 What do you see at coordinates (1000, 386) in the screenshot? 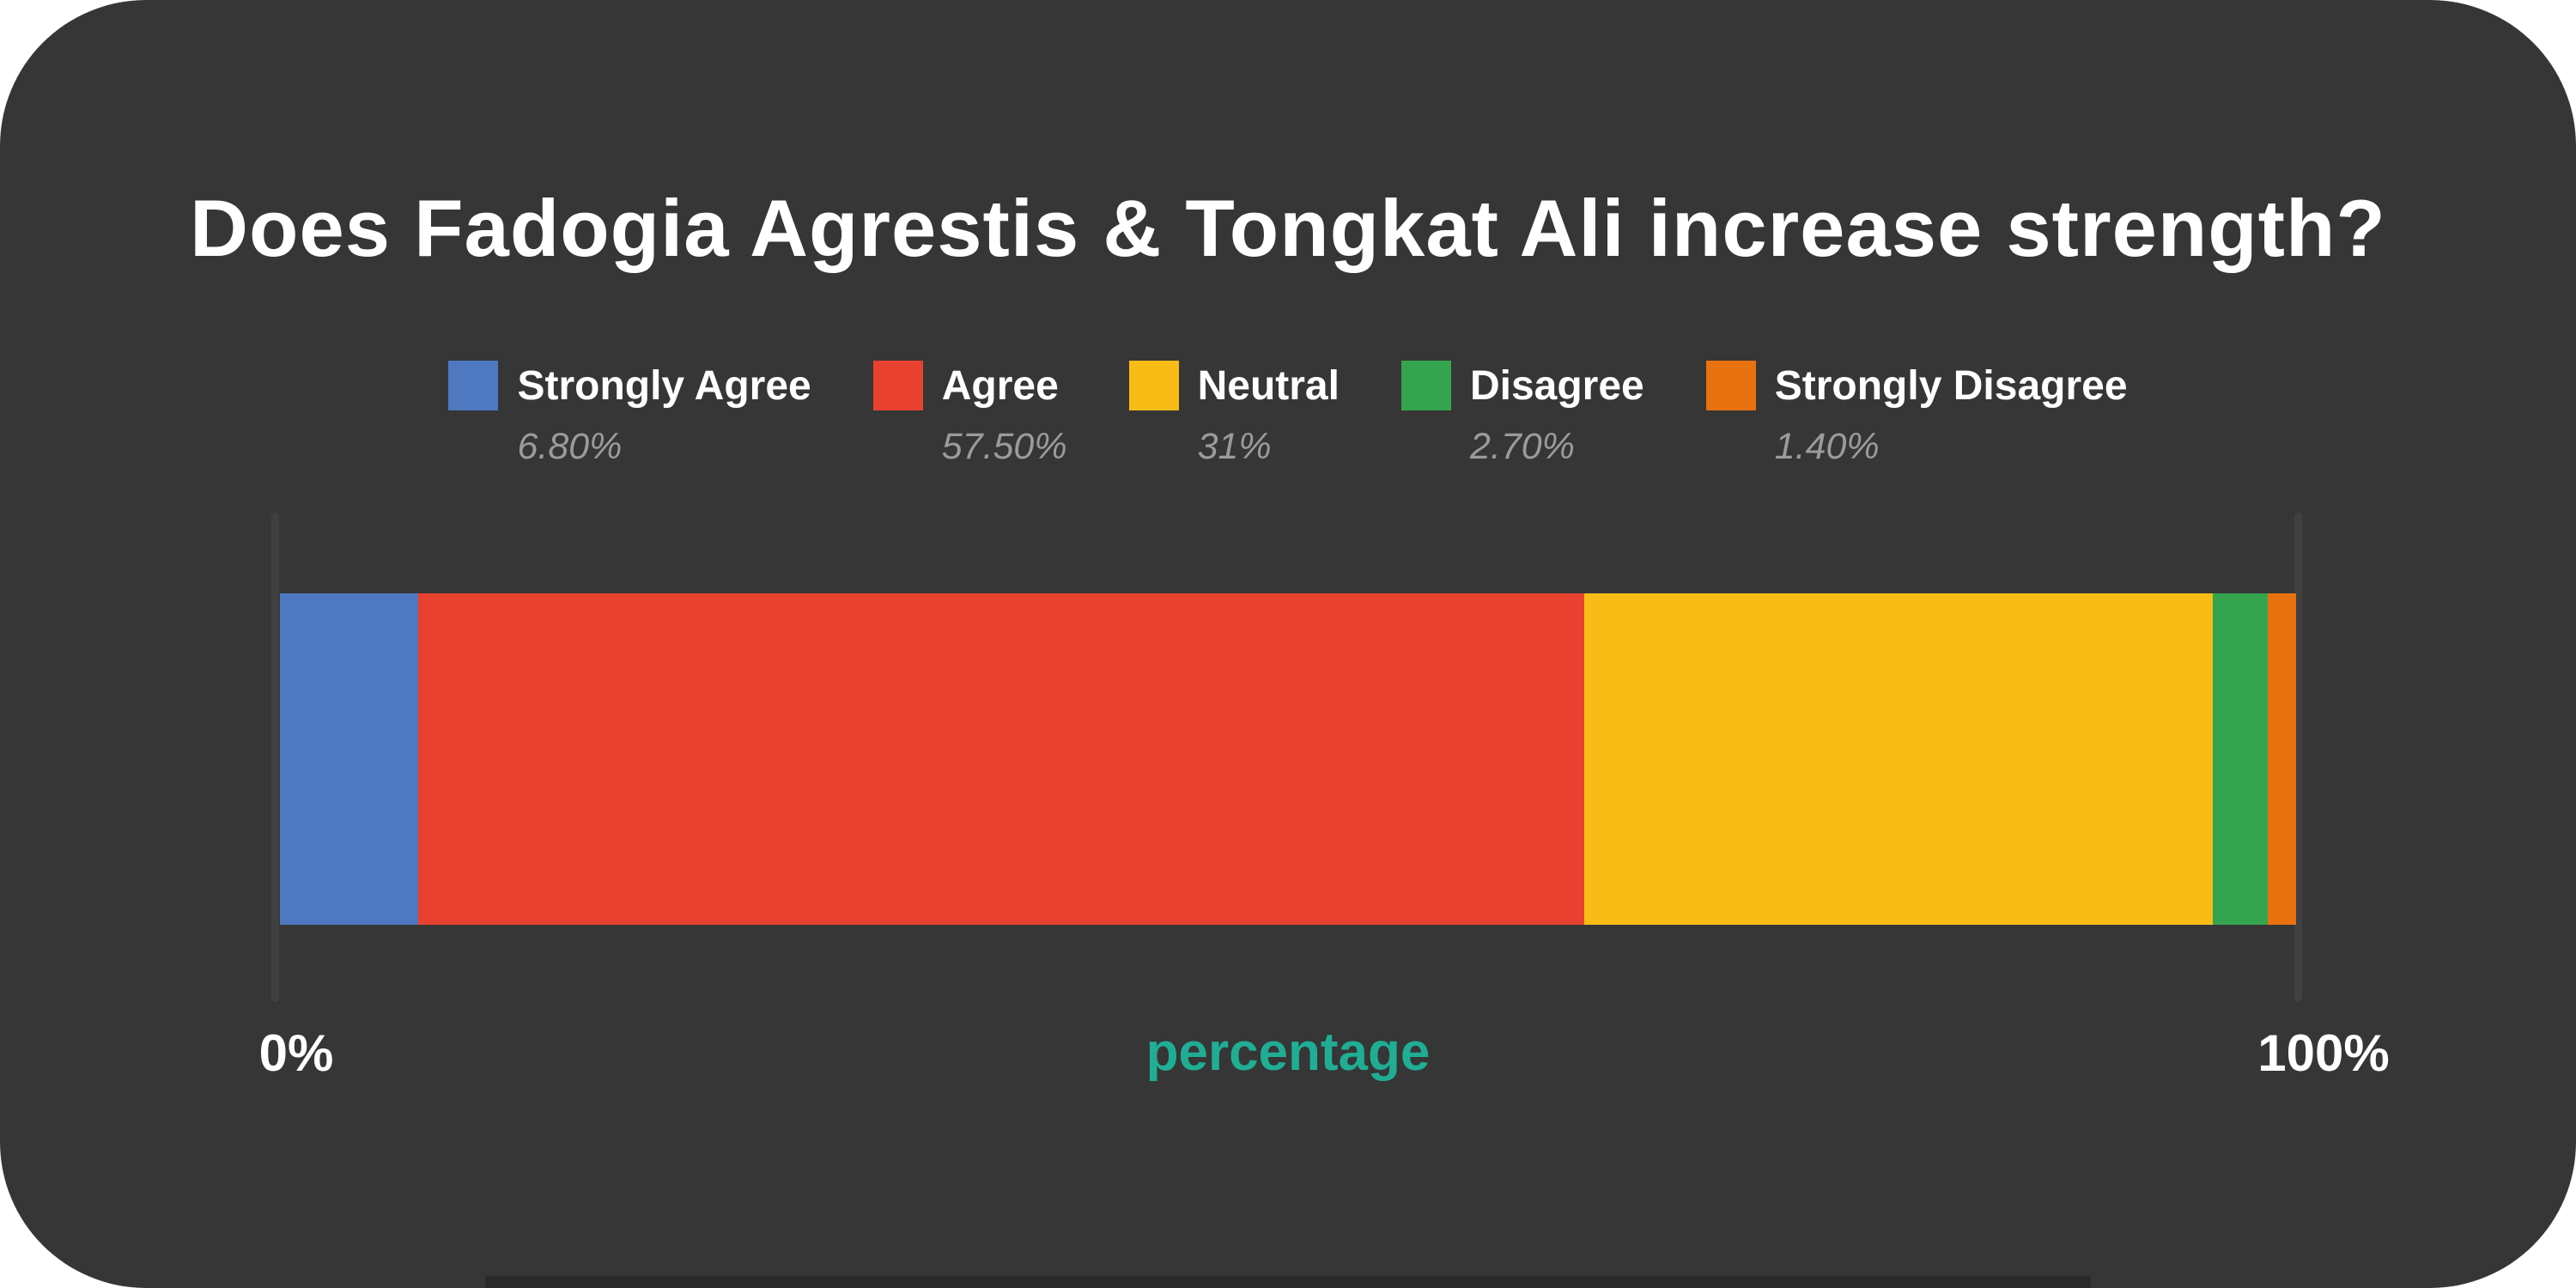
I see `legend-label-agree: Agree` at bounding box center [1000, 386].